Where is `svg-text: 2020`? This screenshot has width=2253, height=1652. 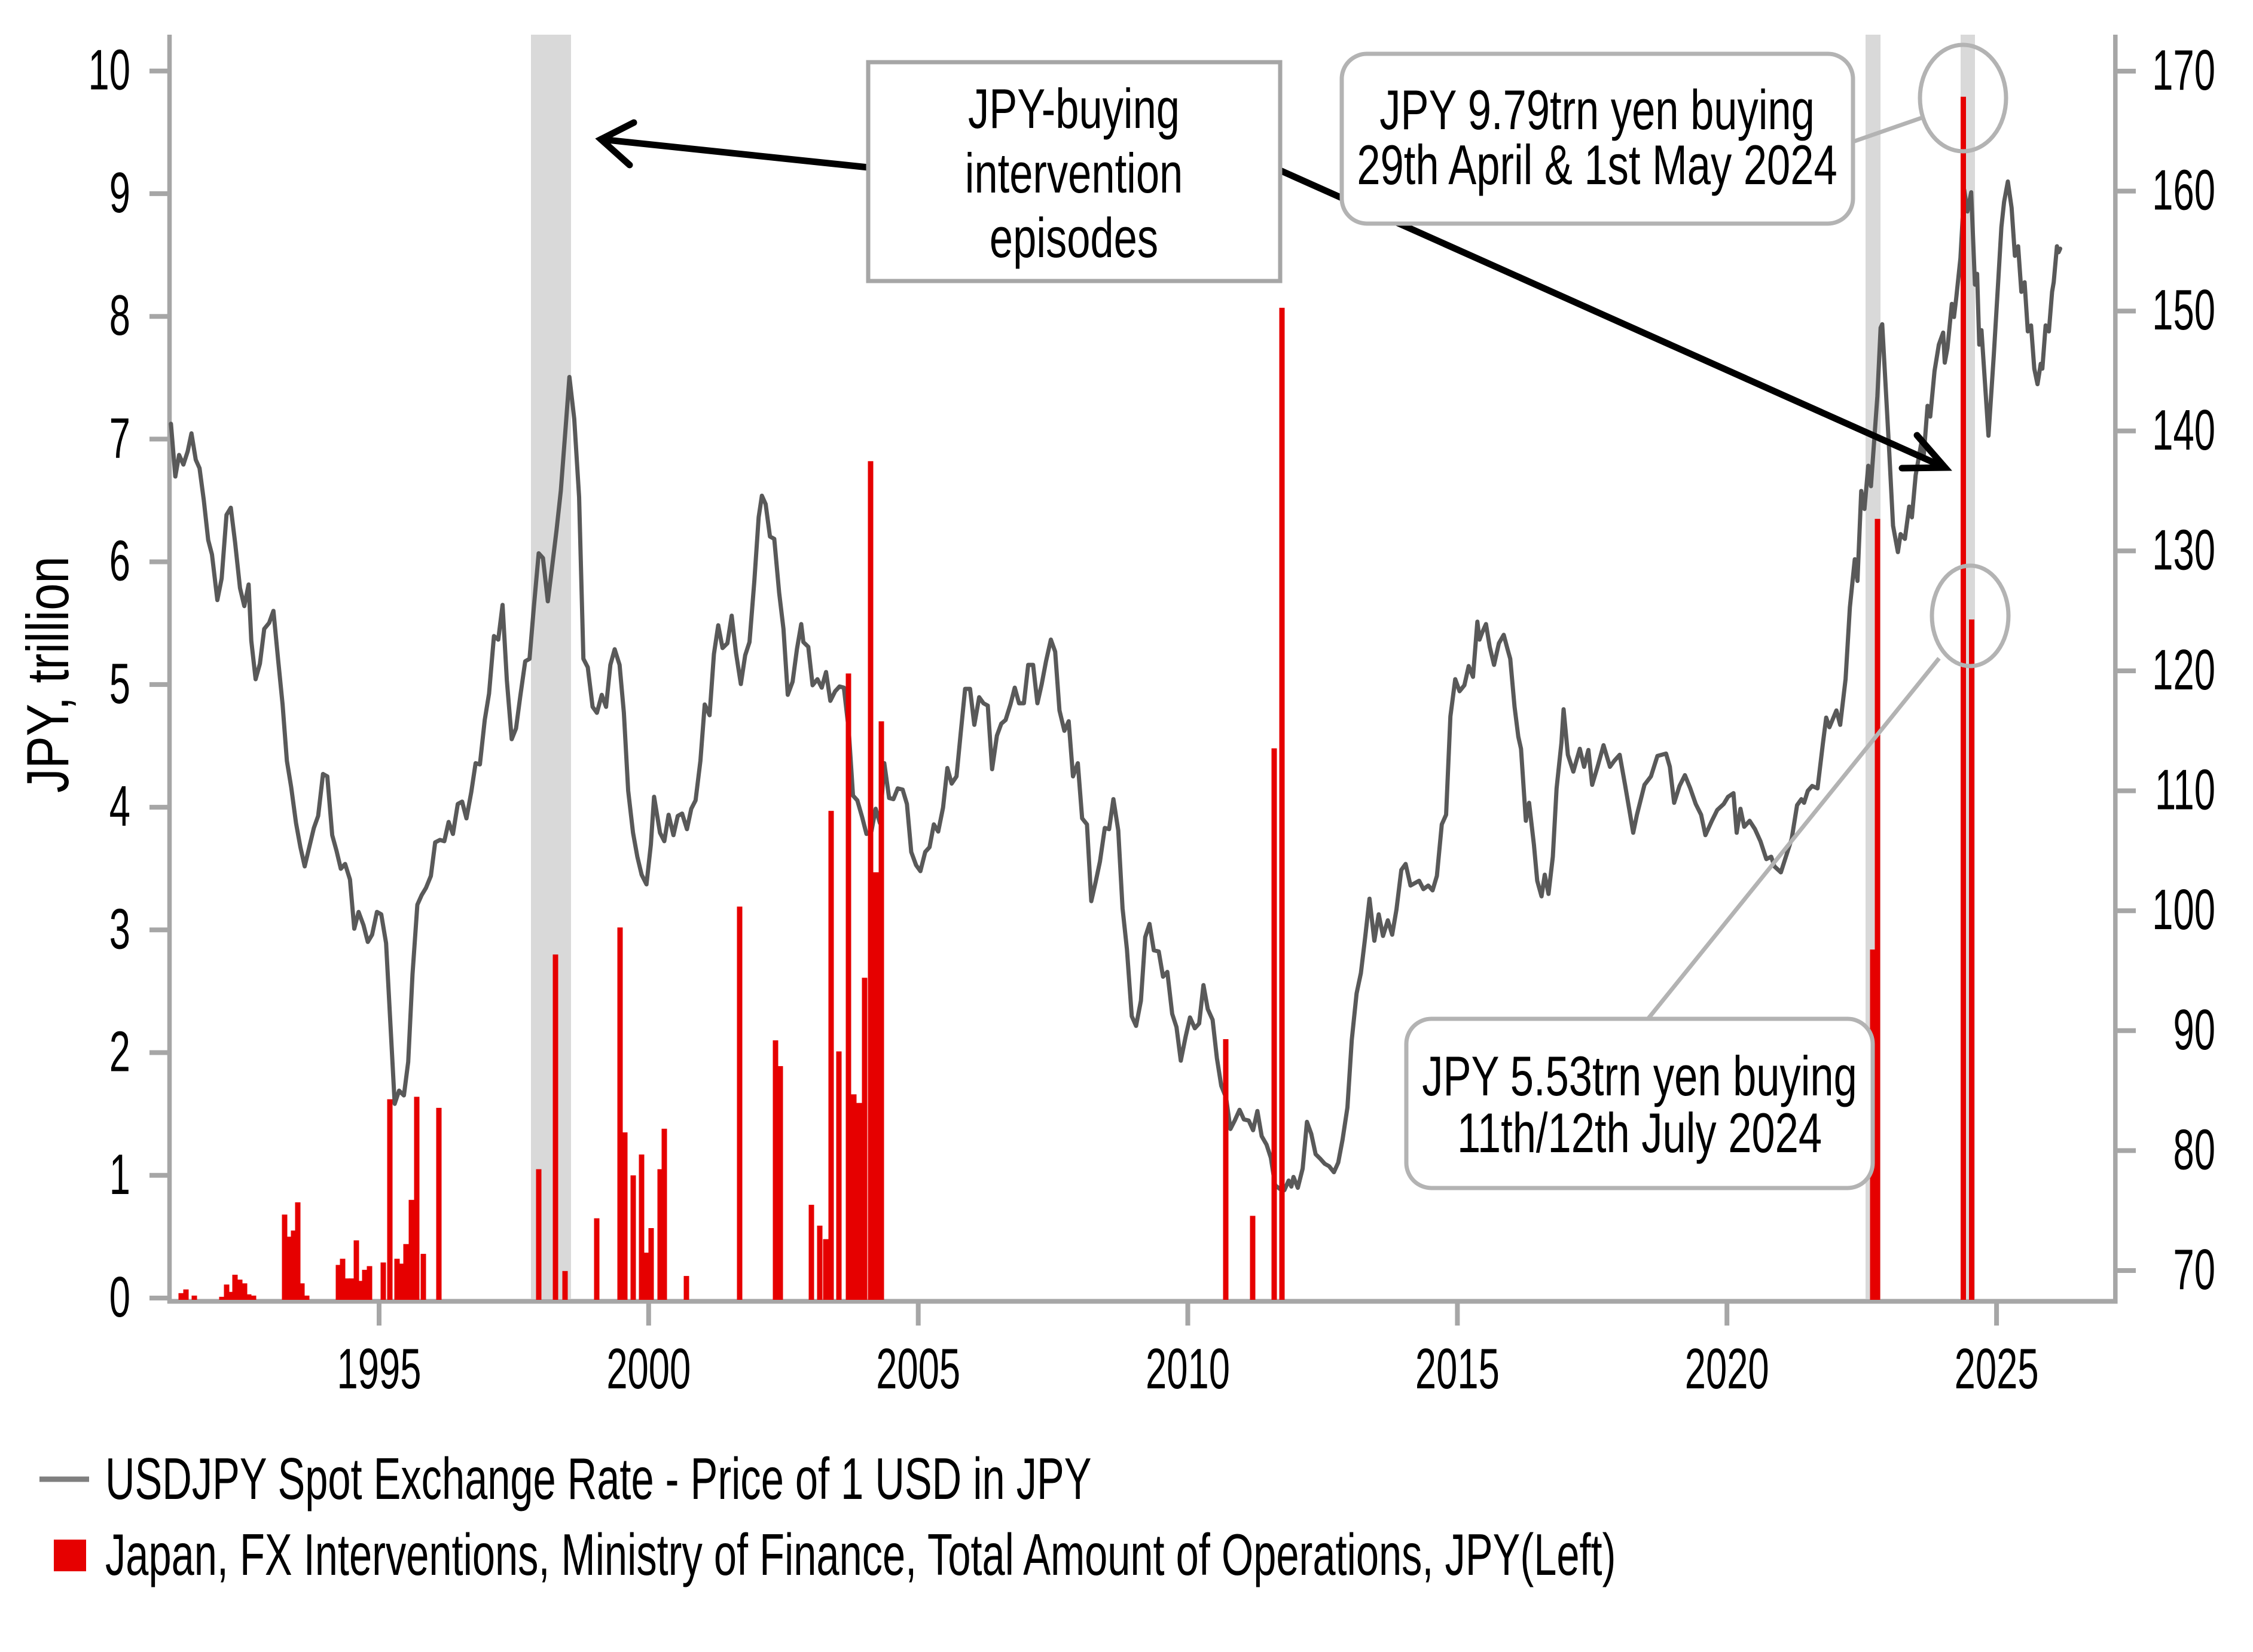 svg-text: 2020 is located at coordinates (1727, 1369).